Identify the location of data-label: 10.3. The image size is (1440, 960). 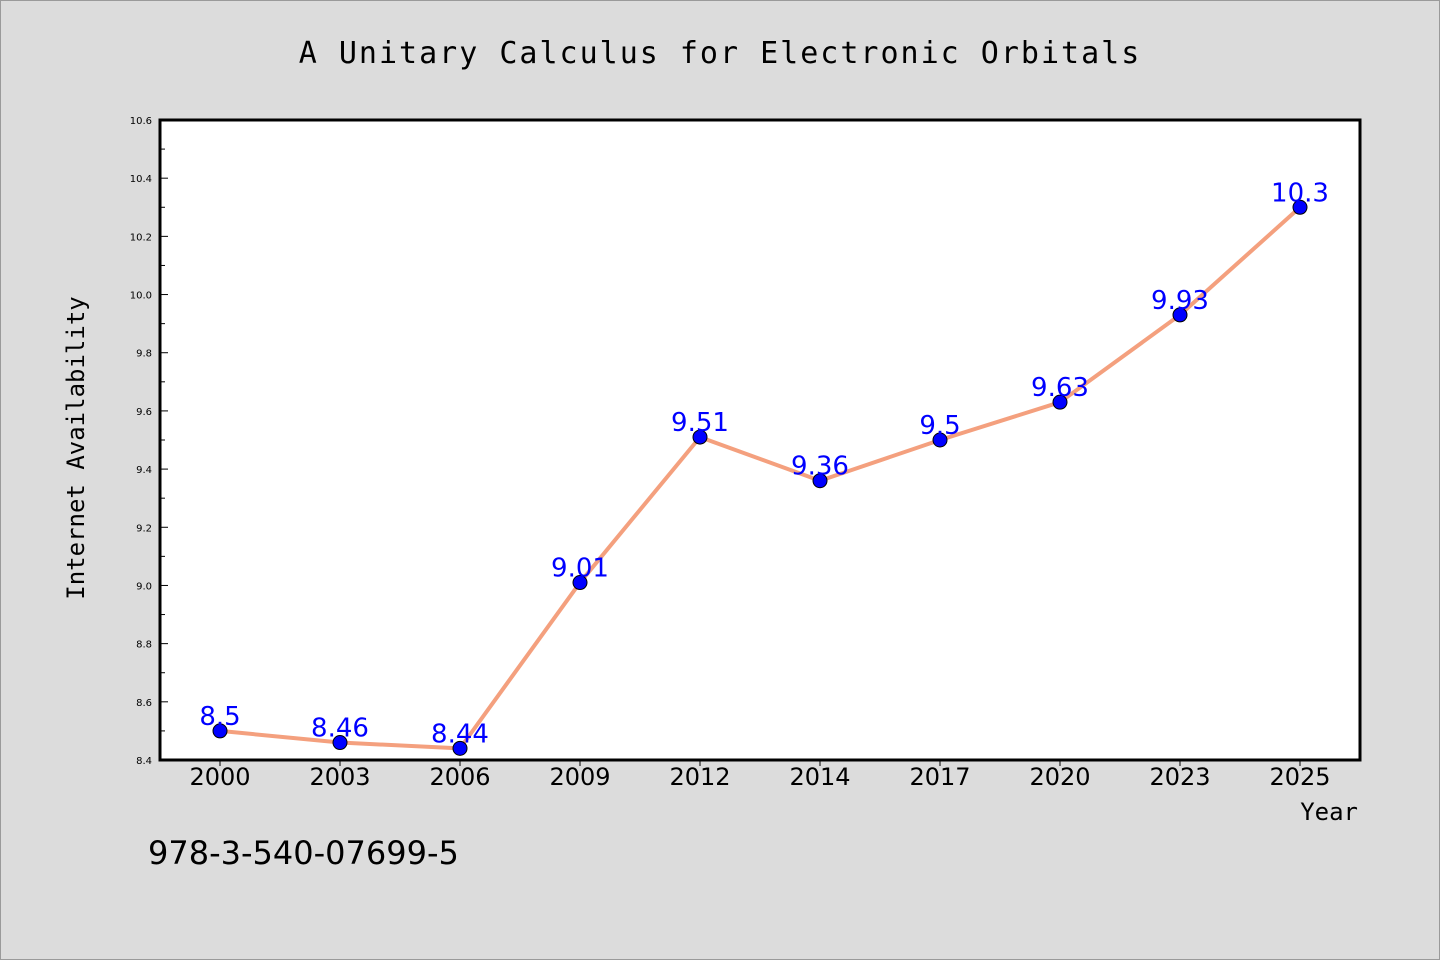
(1300, 193).